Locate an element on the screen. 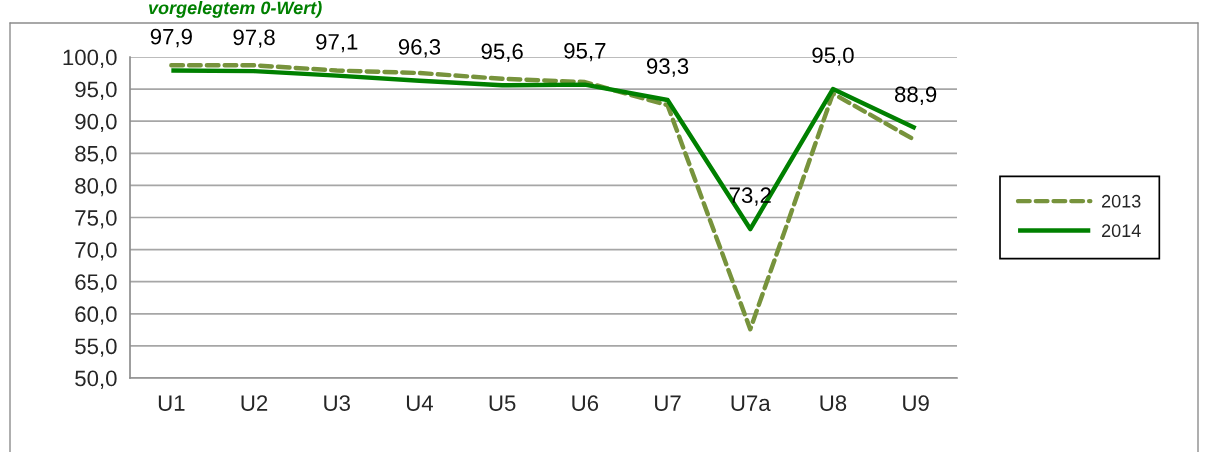 Image resolution: width=1207 pixels, height=452 pixels. data-label: 97,8 is located at coordinates (254, 38).